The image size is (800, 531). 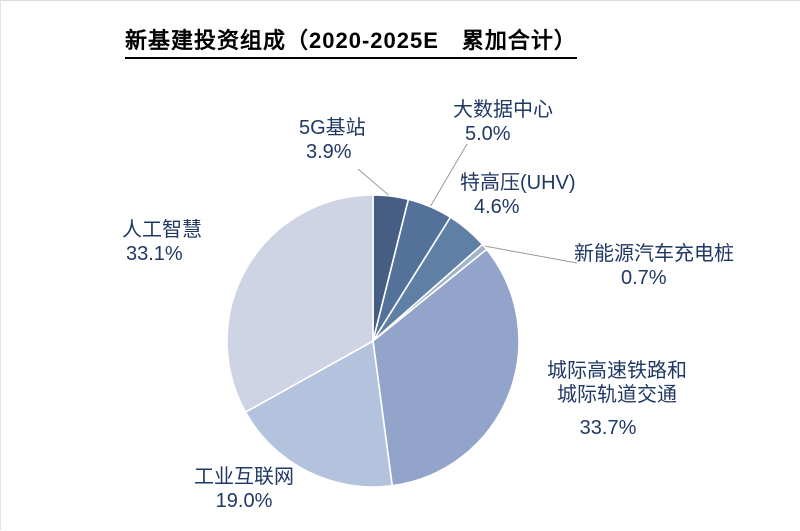 What do you see at coordinates (617, 371) in the screenshot?
I see `slice-label-name-line1: 城际高速铁路和` at bounding box center [617, 371].